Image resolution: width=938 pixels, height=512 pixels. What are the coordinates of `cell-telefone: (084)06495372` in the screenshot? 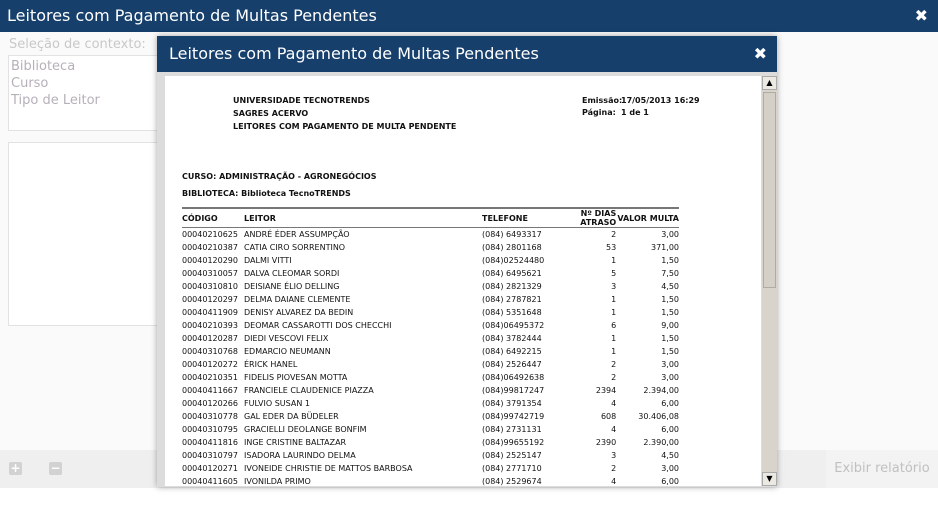 It's located at (513, 325).